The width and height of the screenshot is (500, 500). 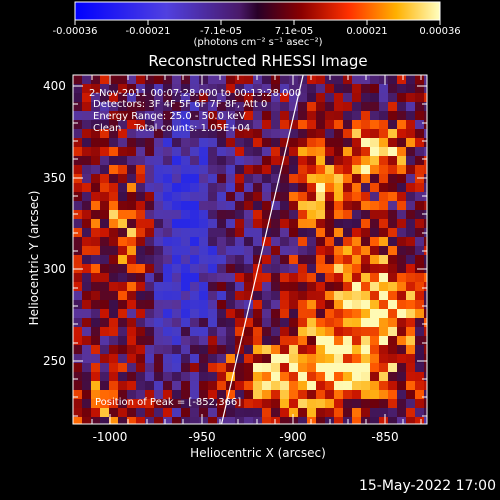 I want to click on clean-counts-text: Clean Total counts: 1.05E+04, so click(x=172, y=128).